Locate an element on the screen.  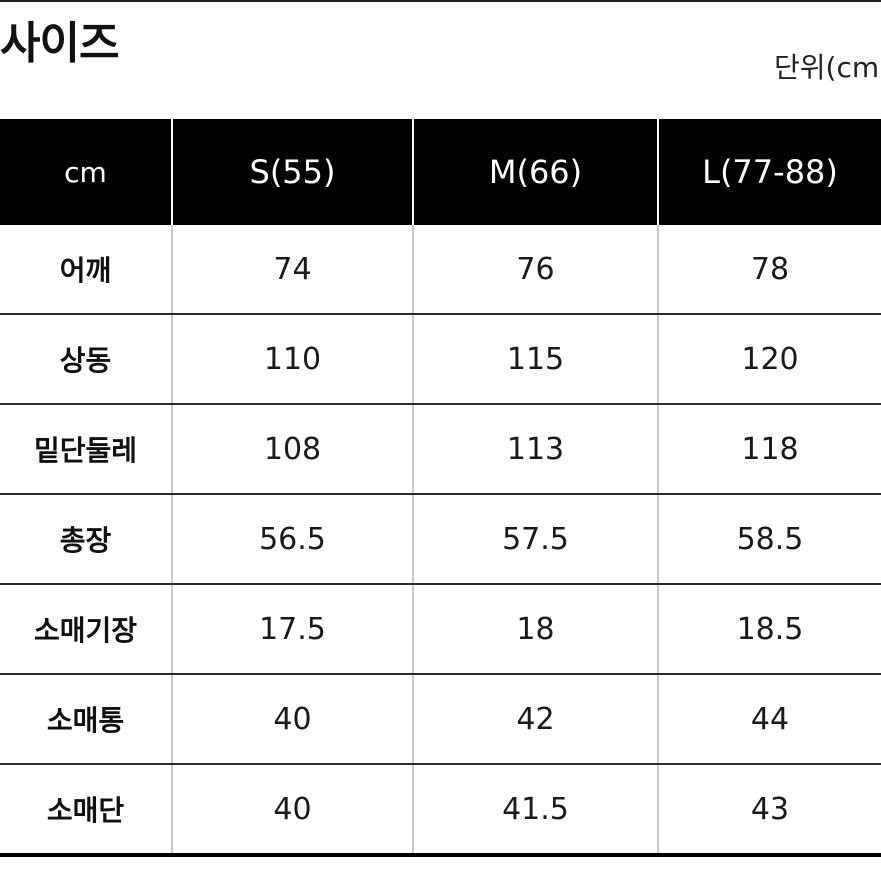
cell-value: 56.5 is located at coordinates (293, 539).